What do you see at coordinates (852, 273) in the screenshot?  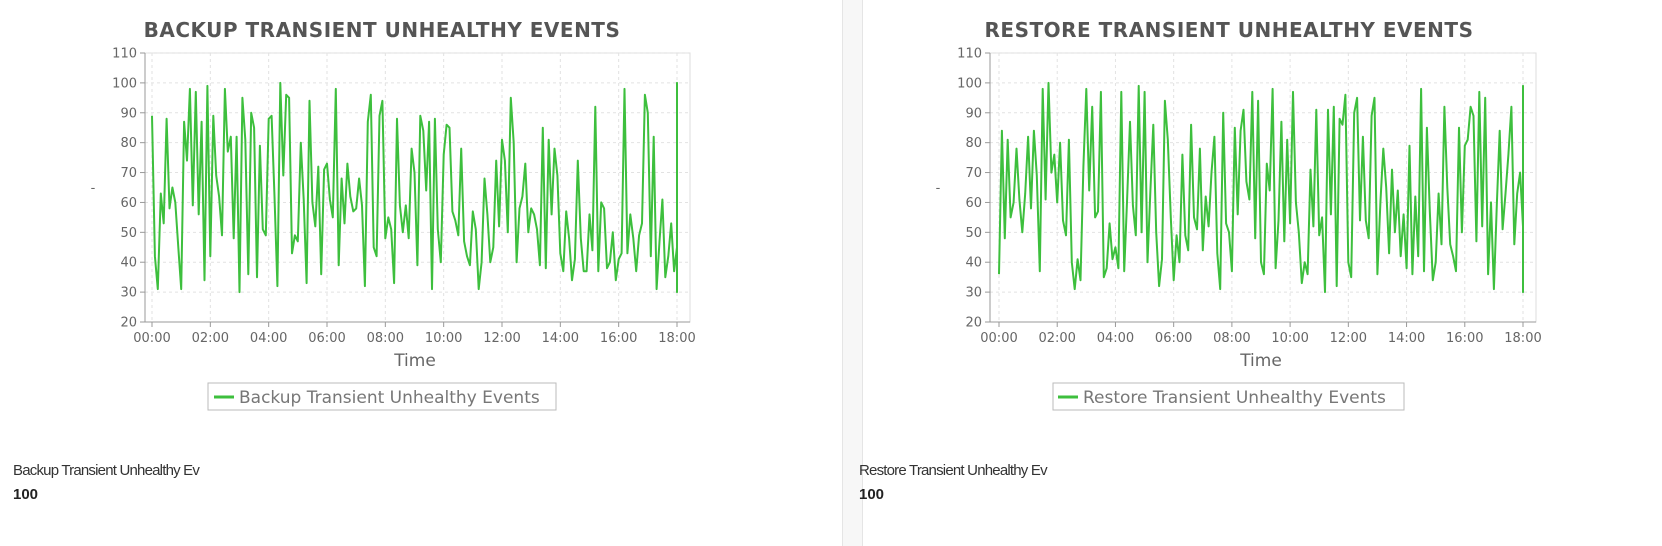 I see `panel-gutter` at bounding box center [852, 273].